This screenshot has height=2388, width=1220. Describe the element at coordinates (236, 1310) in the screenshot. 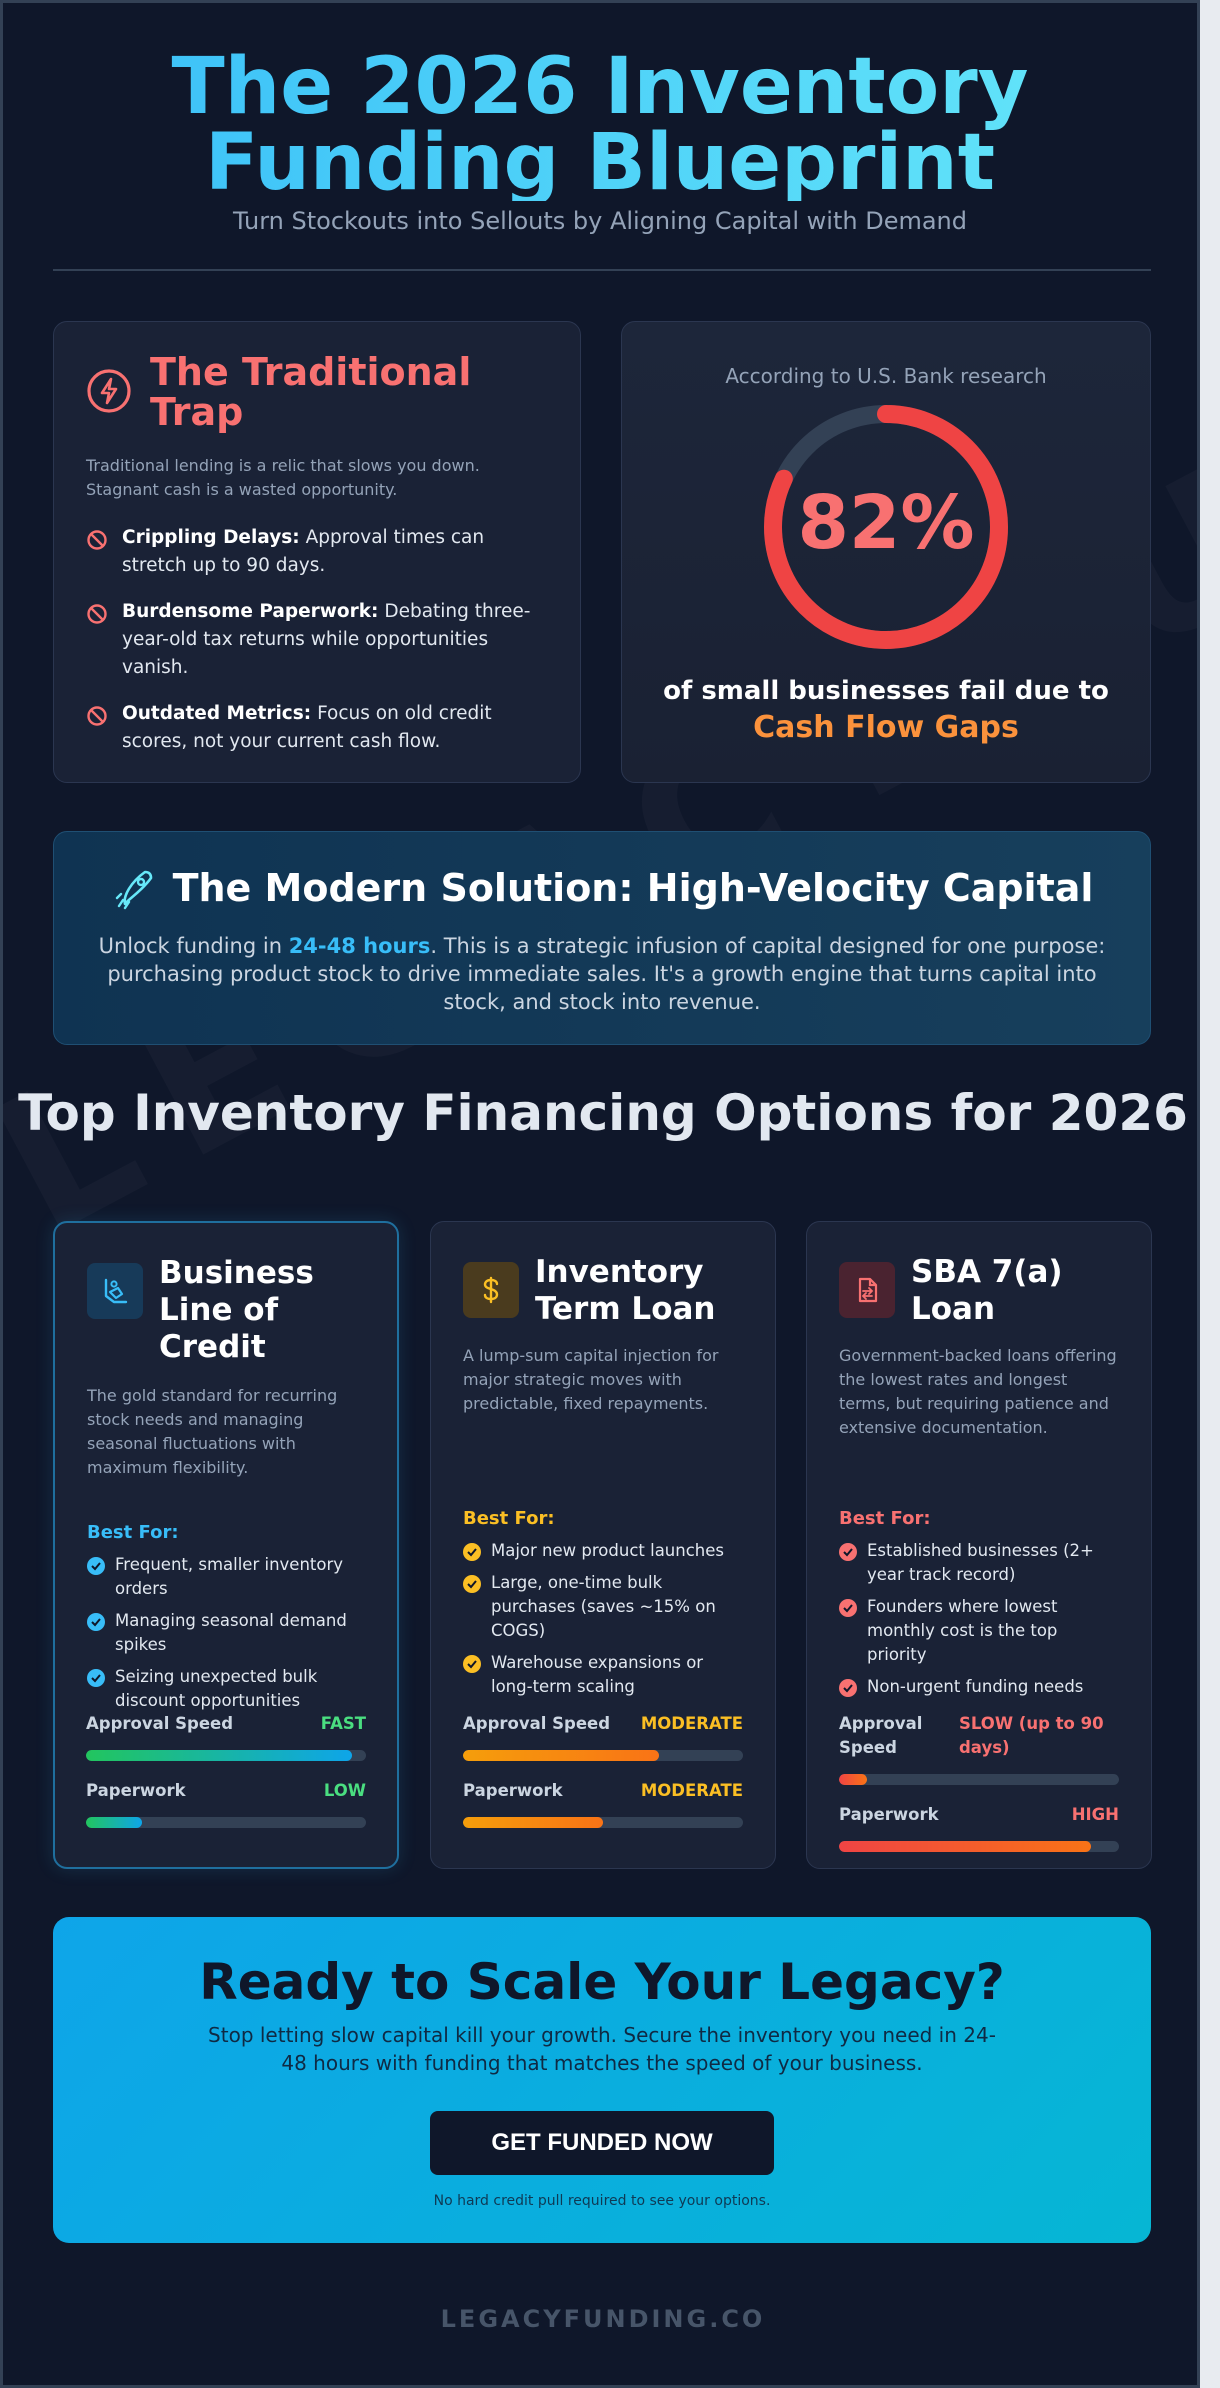

I see `option-title: Business Line of Credit` at that location.